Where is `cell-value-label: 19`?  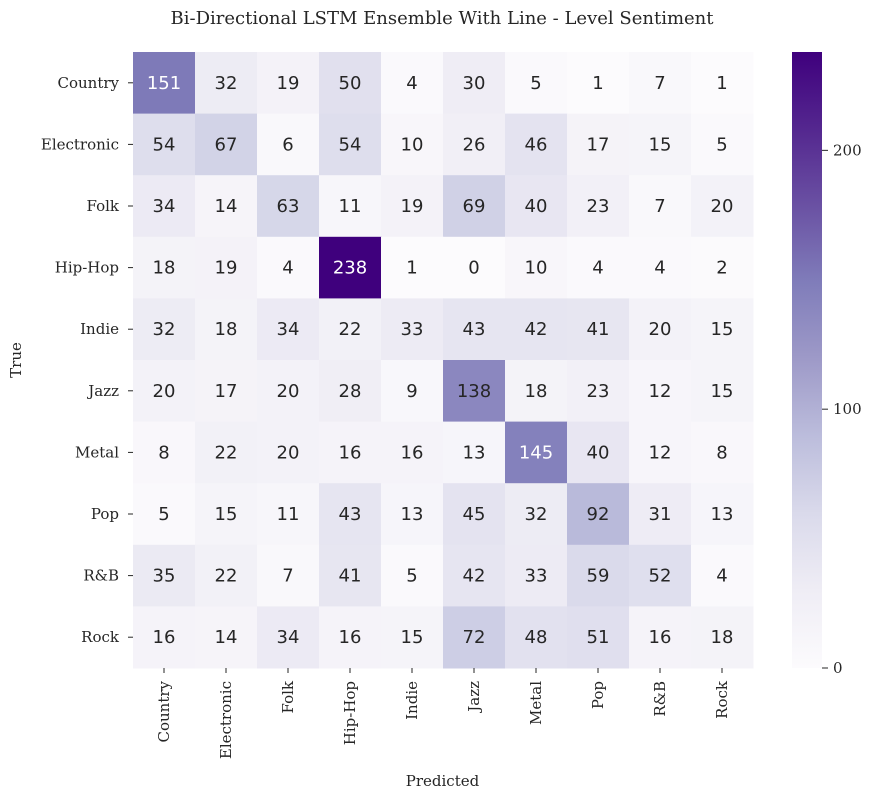
cell-value-label: 19 is located at coordinates (288, 83).